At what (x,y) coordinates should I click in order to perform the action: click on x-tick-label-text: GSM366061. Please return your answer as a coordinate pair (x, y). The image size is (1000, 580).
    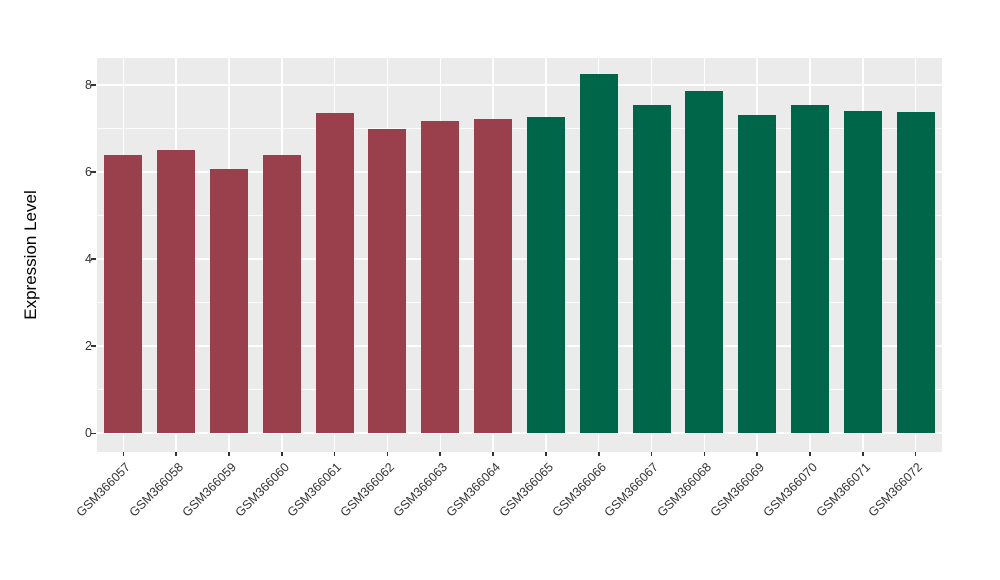
    Looking at the image, I should click on (315, 490).